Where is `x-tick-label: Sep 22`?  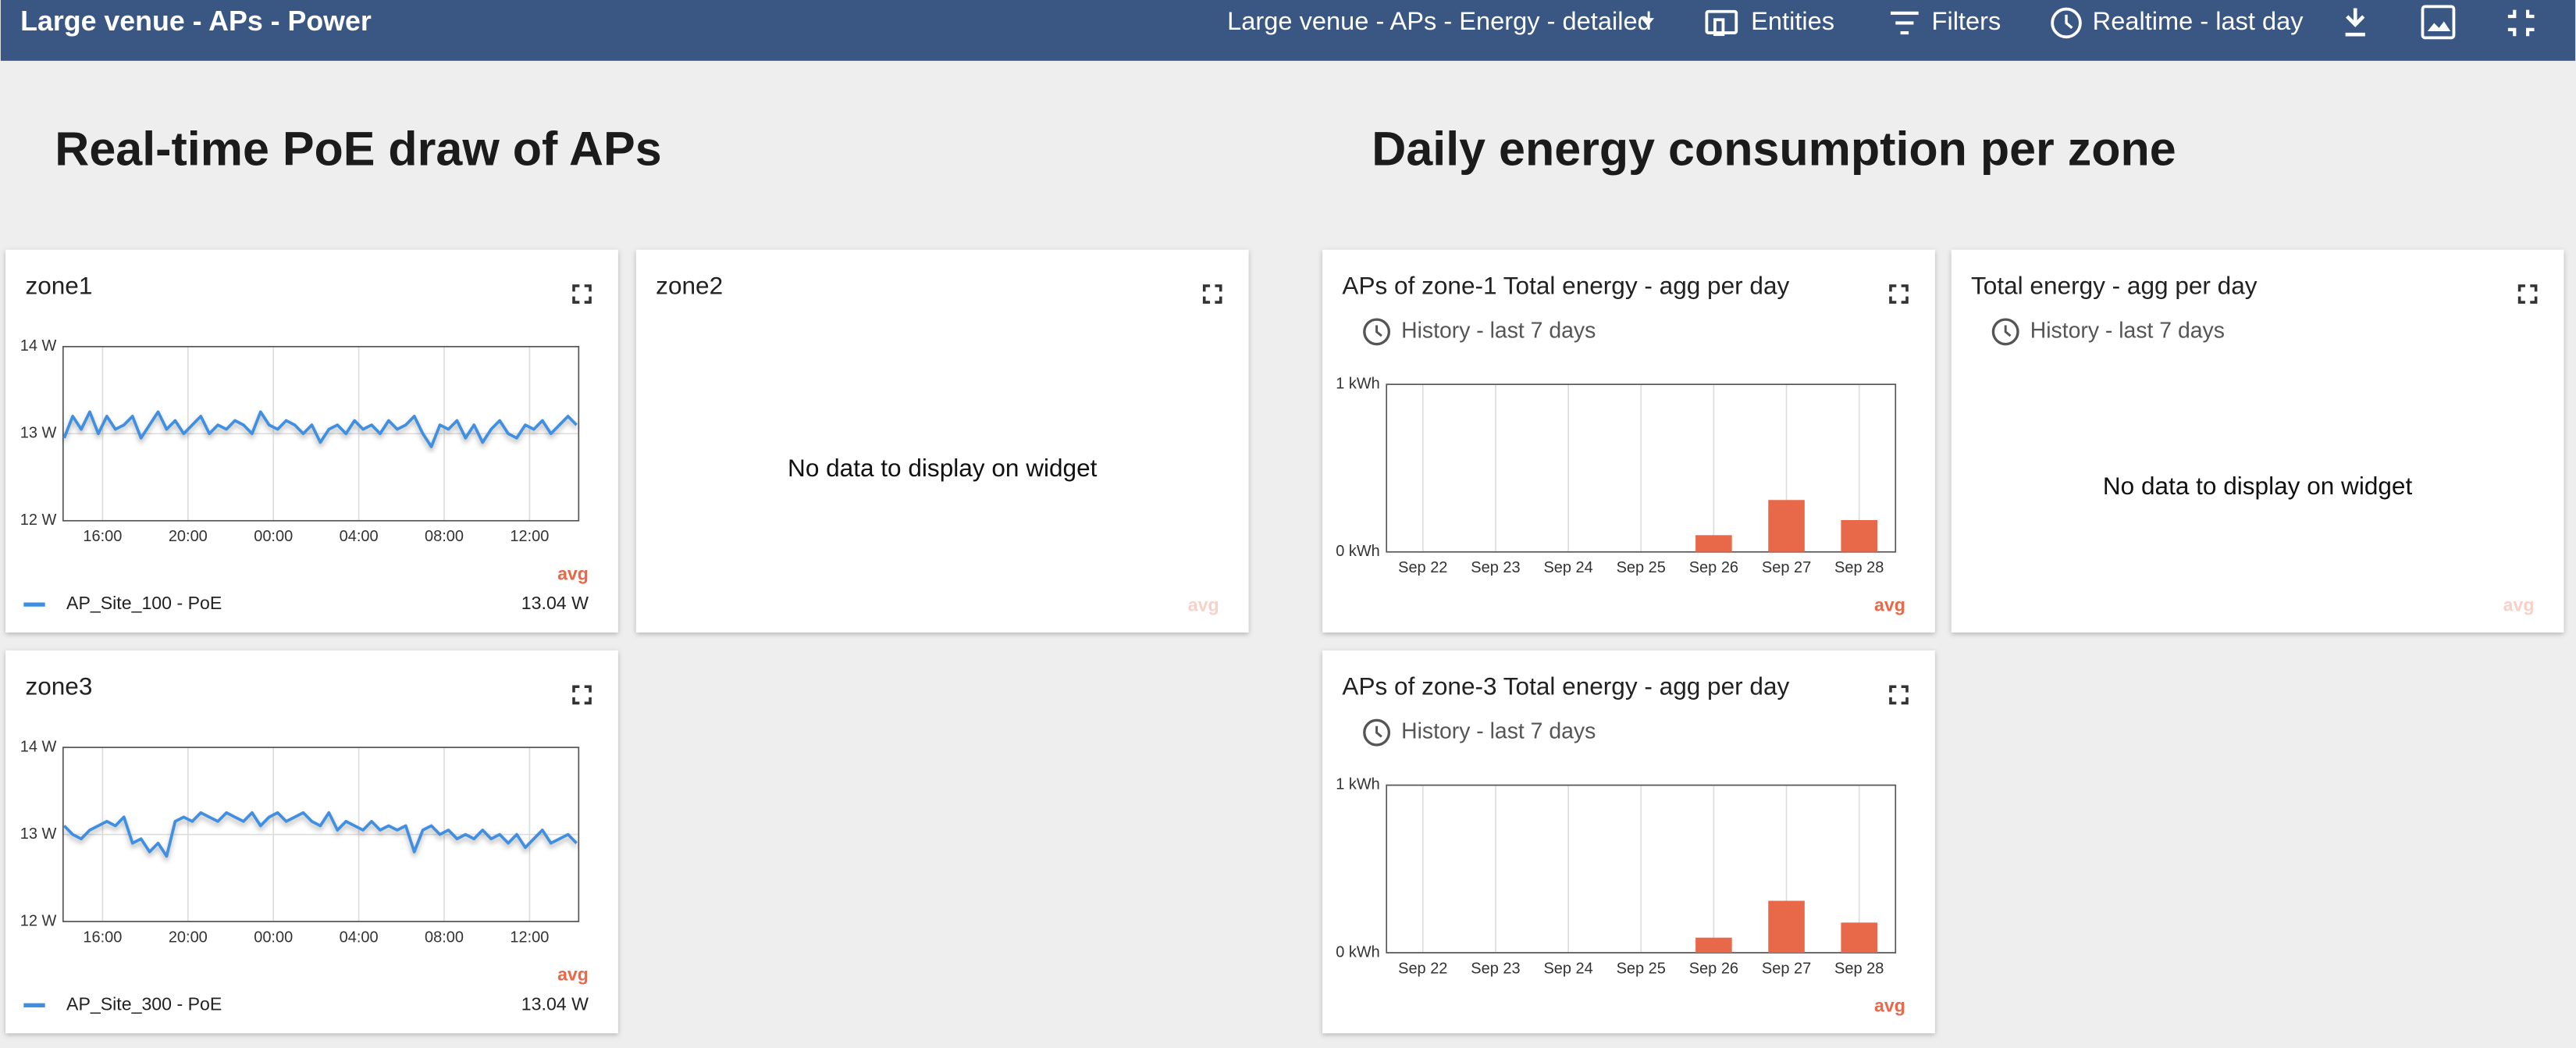
x-tick-label: Sep 22 is located at coordinates (1422, 567).